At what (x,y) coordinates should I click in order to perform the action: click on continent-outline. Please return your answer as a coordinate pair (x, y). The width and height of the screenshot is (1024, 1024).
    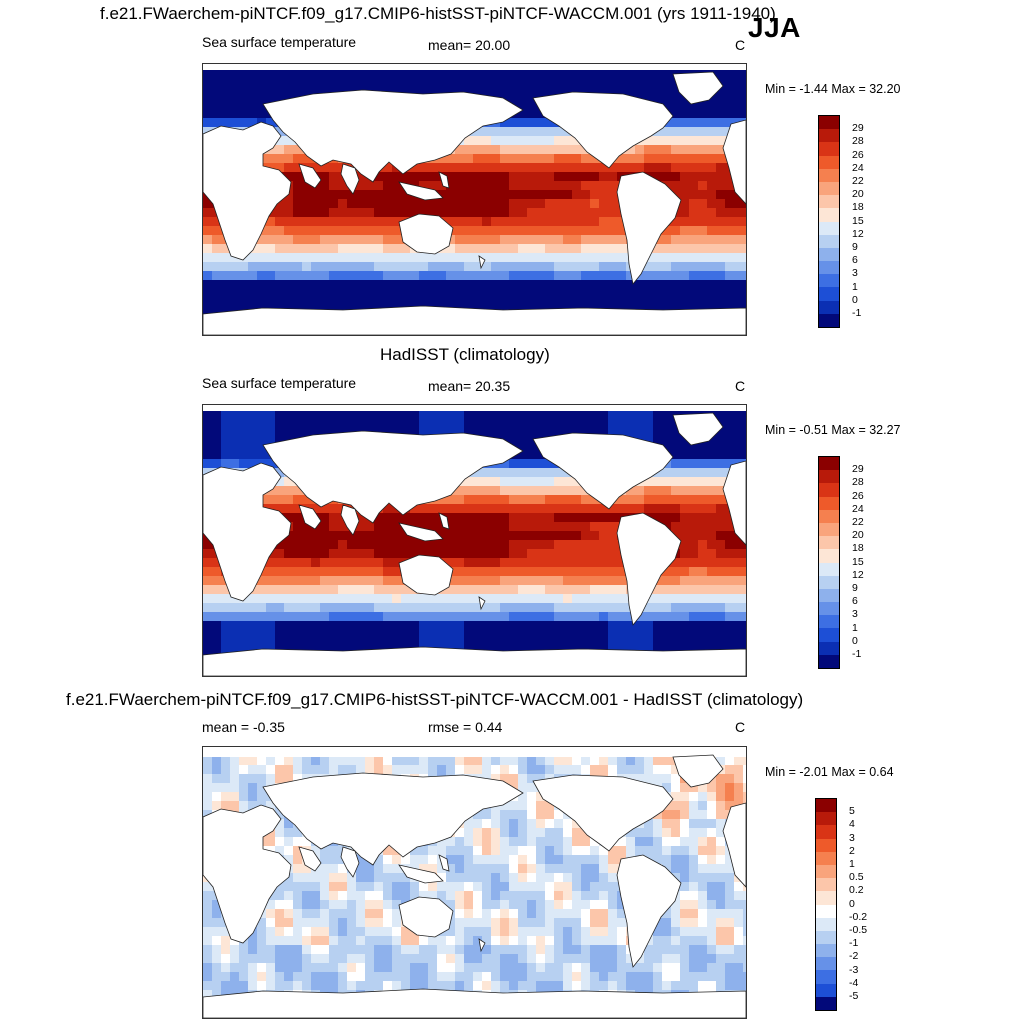
    Looking at the image, I should click on (603, 471).